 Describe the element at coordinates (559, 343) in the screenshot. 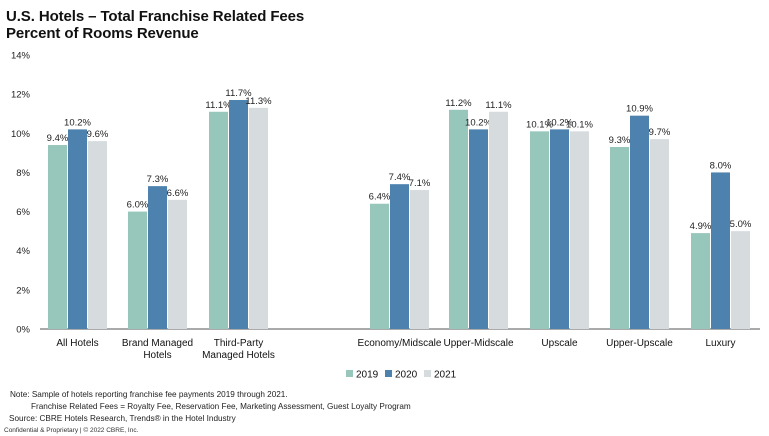

I see `category-label: Upscale` at that location.